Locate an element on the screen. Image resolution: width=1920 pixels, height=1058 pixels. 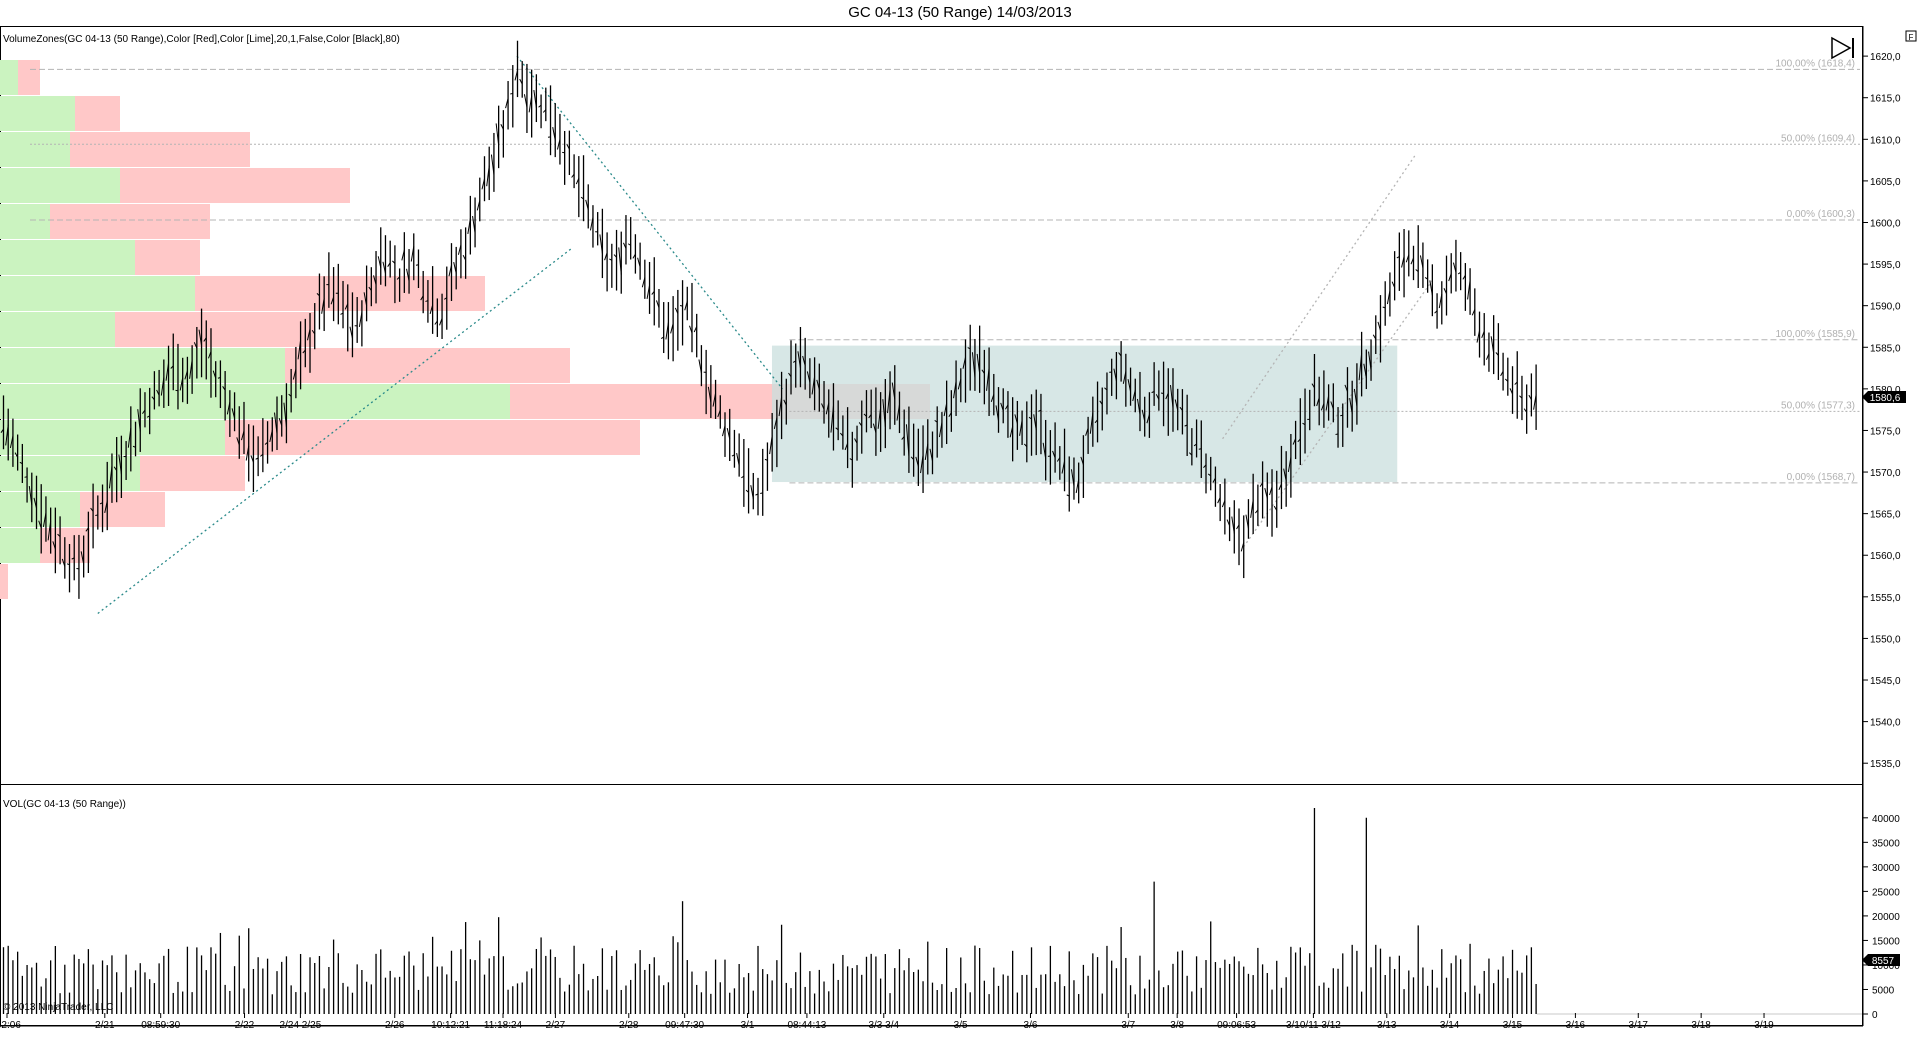
time-tick-label: 09:06:53 is located at coordinates (1236, 1025).